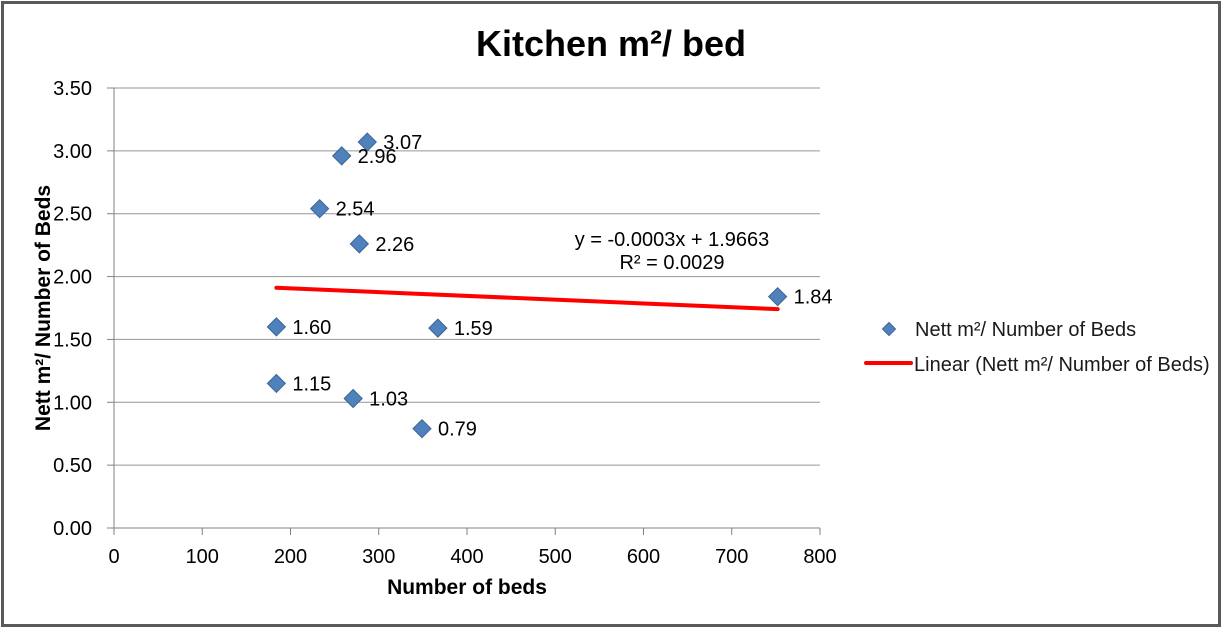 This screenshot has width=1222, height=628. I want to click on data-point-label: 1.03, so click(388, 400).